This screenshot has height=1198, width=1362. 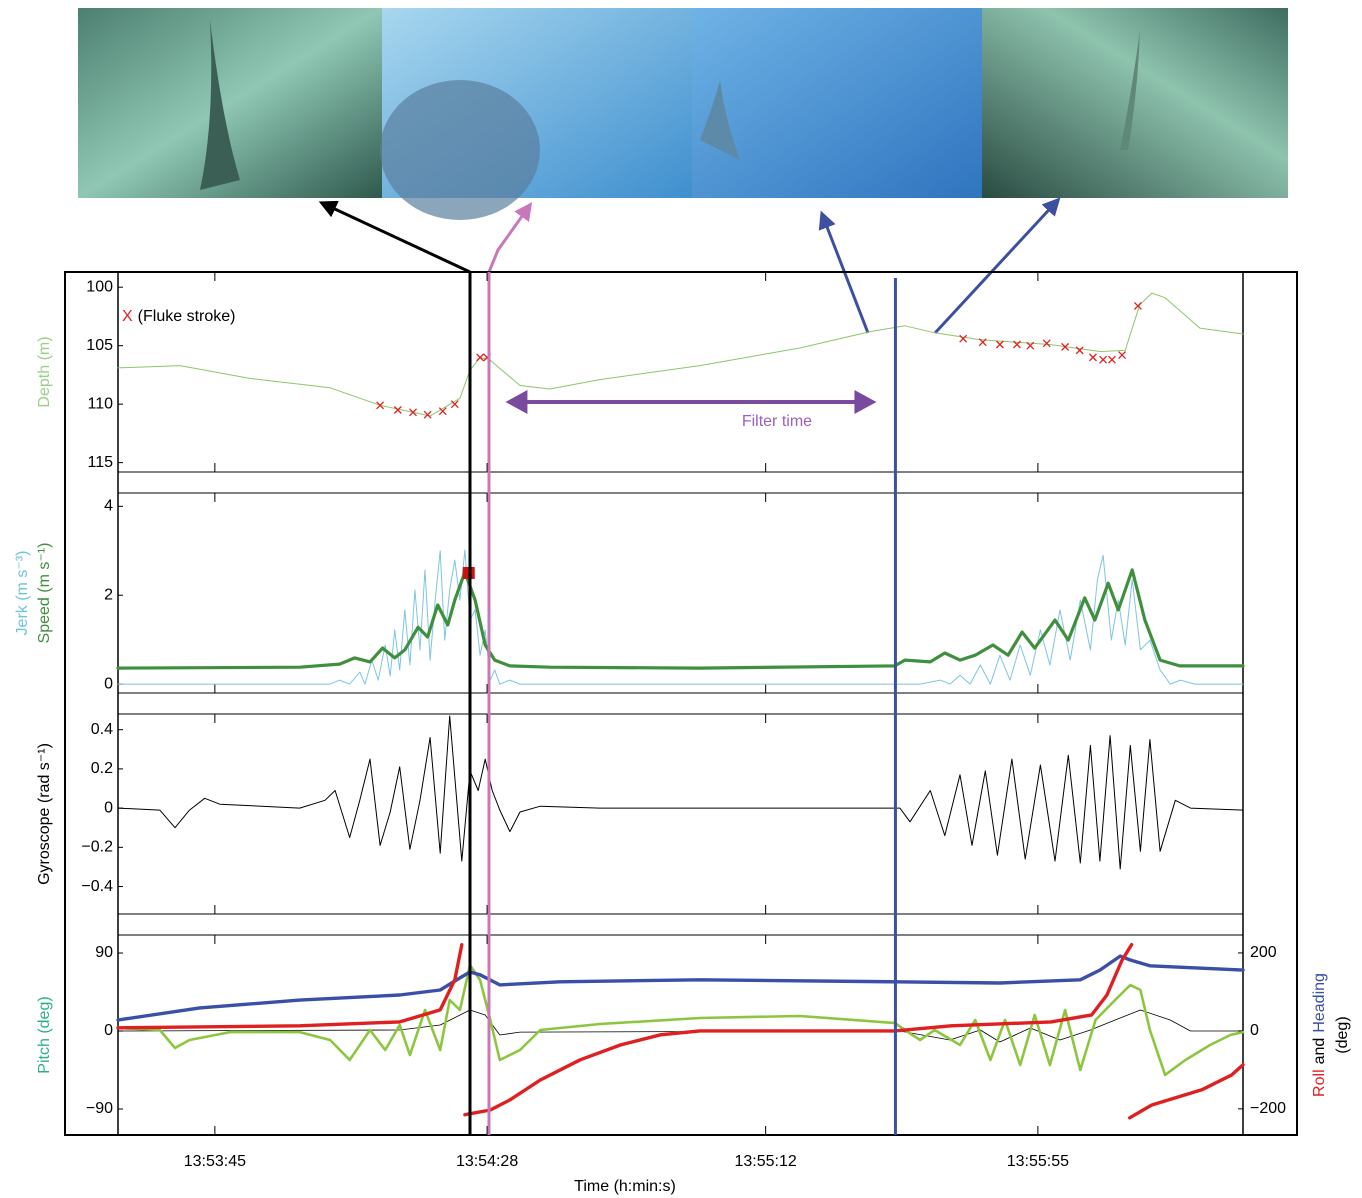 What do you see at coordinates (102, 729) in the screenshot?
I see `y-tick-label: 0.4` at bounding box center [102, 729].